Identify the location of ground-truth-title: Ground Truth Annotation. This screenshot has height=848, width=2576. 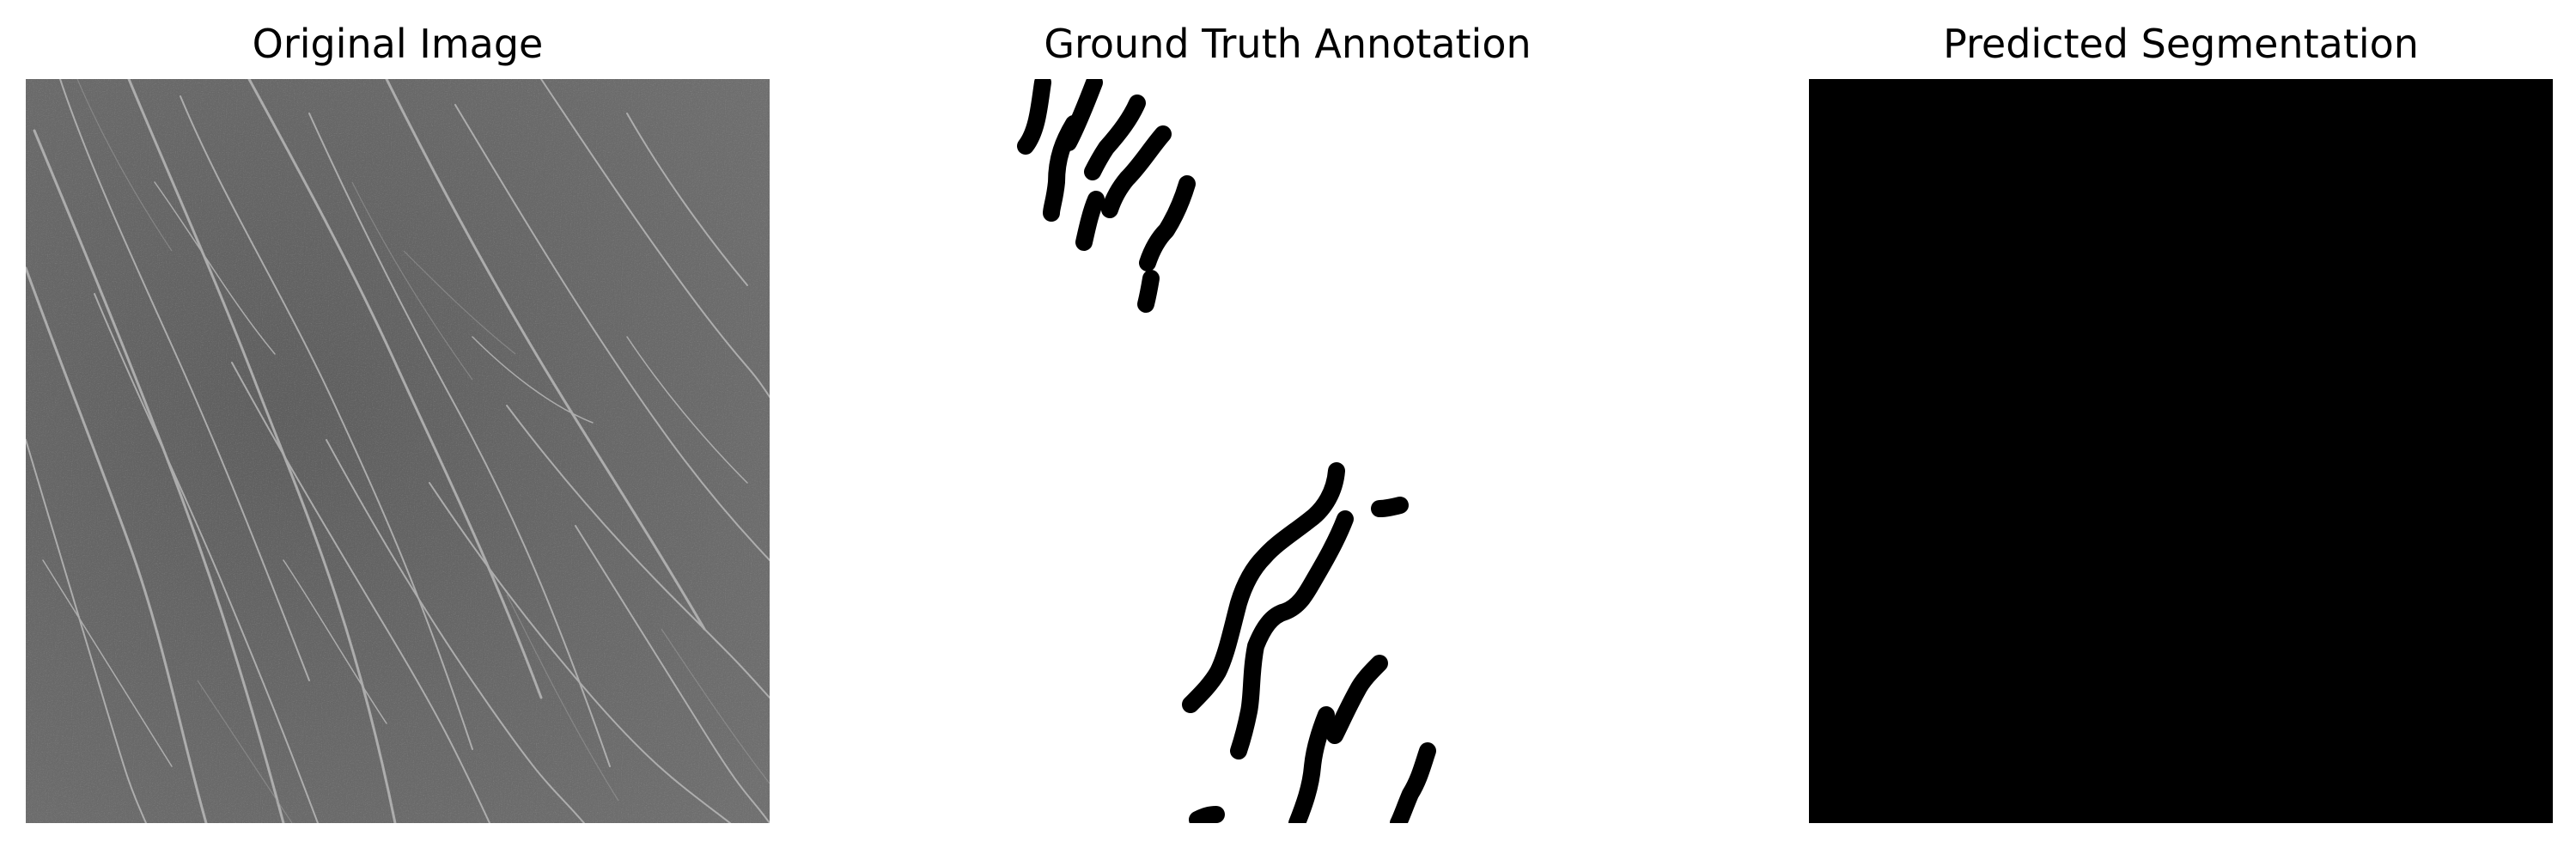
(1288, 44).